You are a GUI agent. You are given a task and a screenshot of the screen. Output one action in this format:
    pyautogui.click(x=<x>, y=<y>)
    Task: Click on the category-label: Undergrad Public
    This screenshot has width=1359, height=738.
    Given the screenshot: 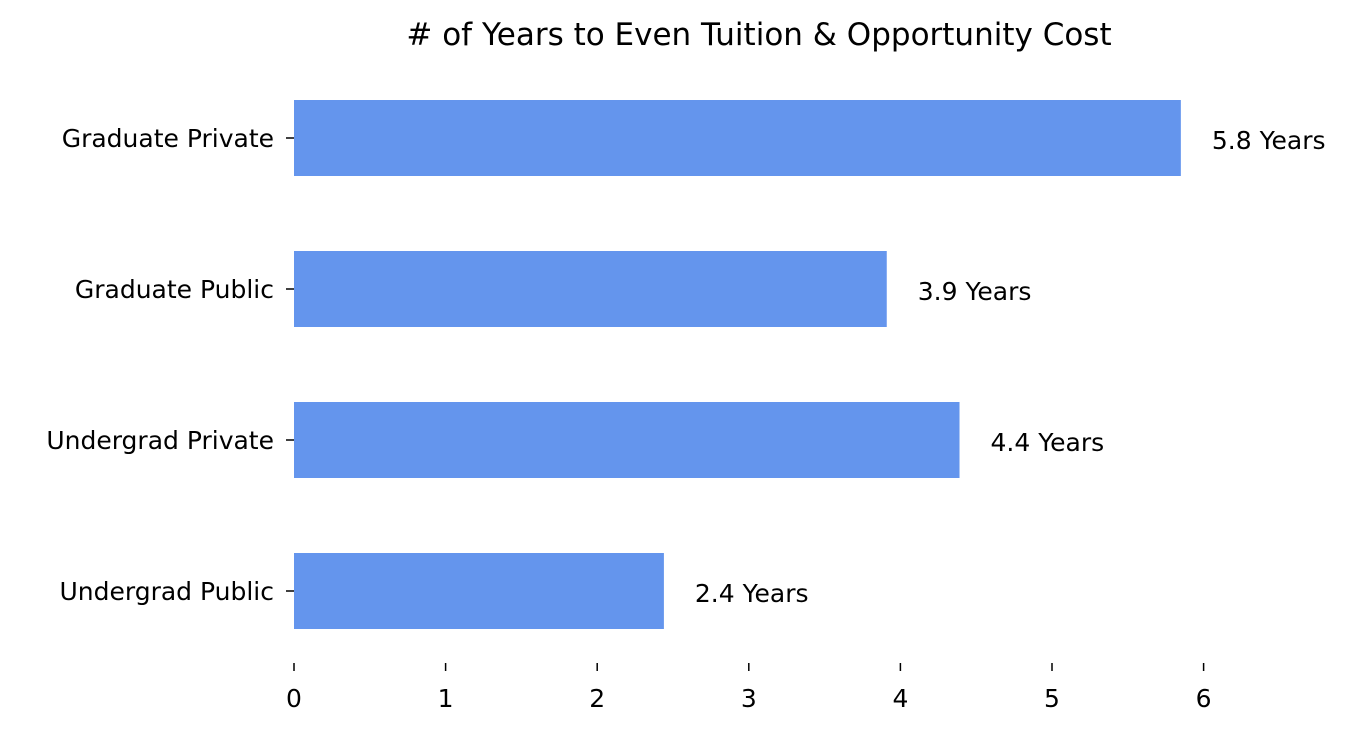 What is the action you would take?
    pyautogui.click(x=166, y=591)
    